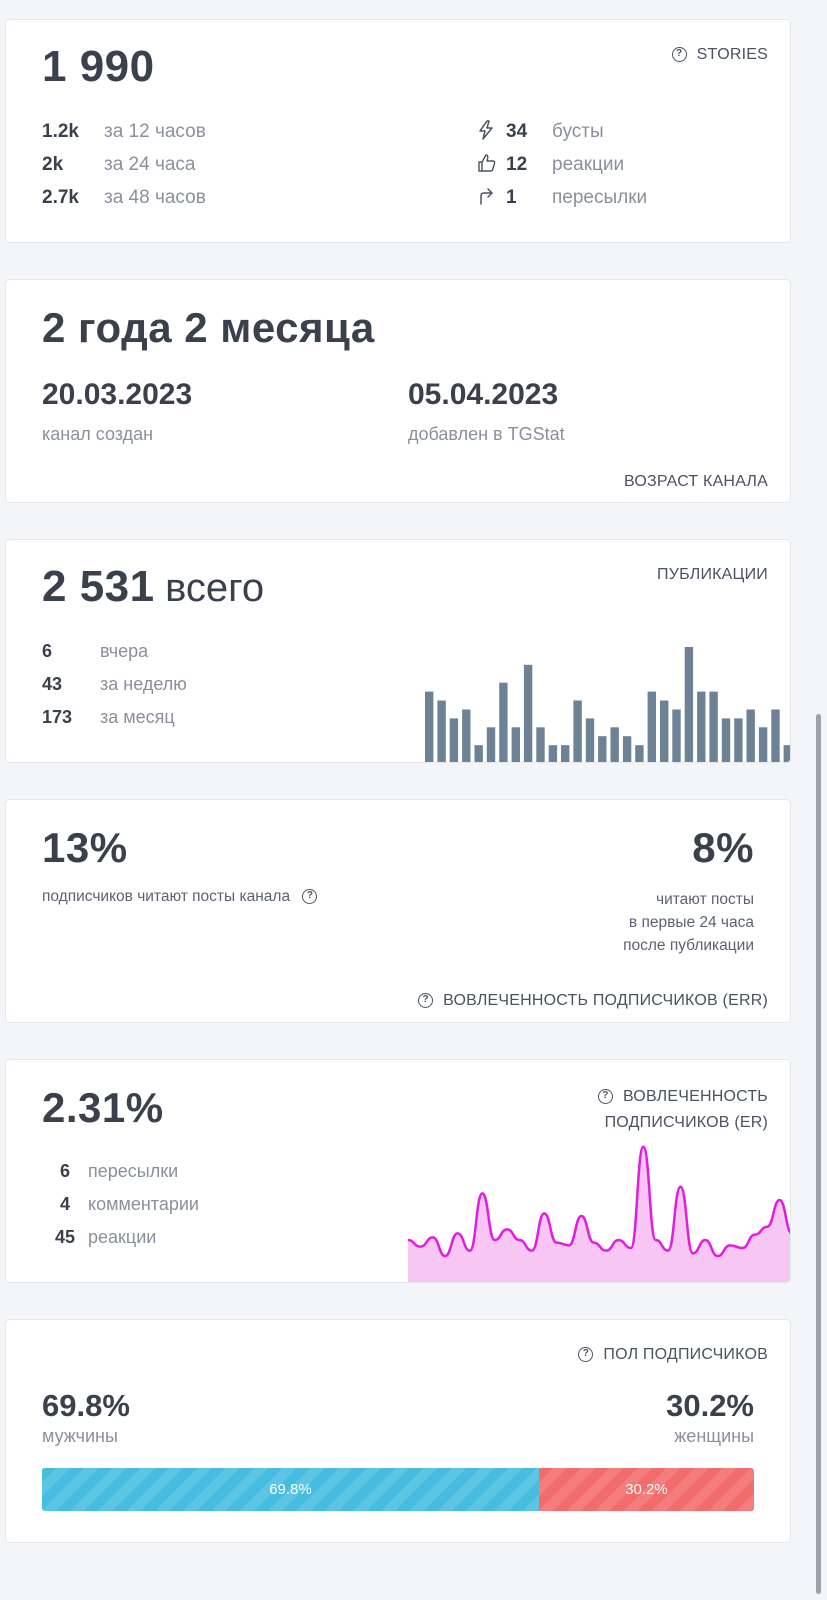 The height and width of the screenshot is (1600, 827). Describe the element at coordinates (53, 164) in the screenshot. I see `views-24h-value: 2k` at that location.